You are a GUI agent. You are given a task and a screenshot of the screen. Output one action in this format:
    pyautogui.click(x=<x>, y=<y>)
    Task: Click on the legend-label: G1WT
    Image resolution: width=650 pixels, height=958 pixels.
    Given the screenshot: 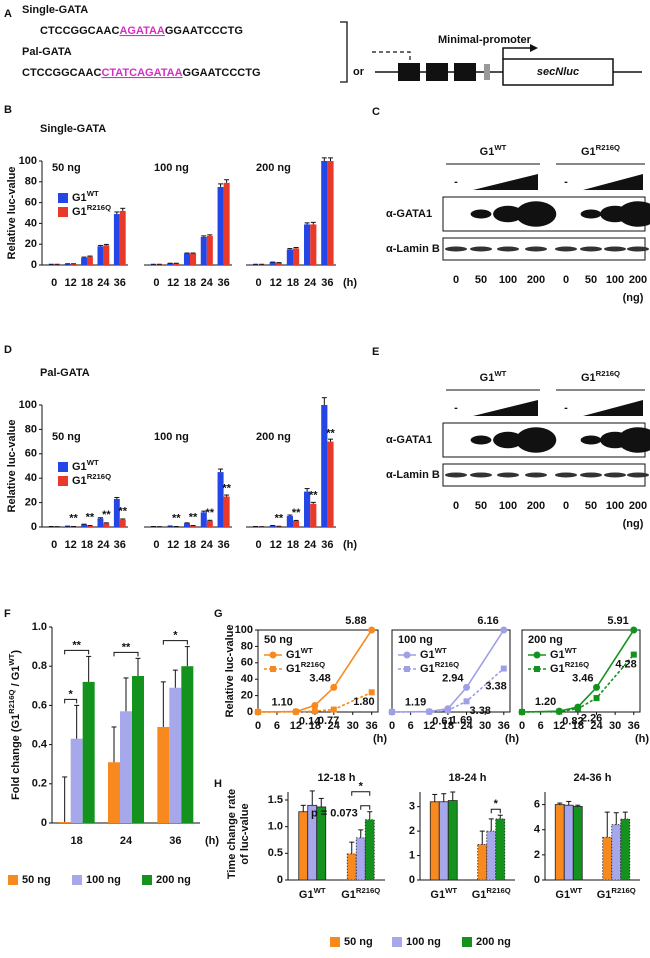 What is the action you would take?
    pyautogui.click(x=433, y=653)
    